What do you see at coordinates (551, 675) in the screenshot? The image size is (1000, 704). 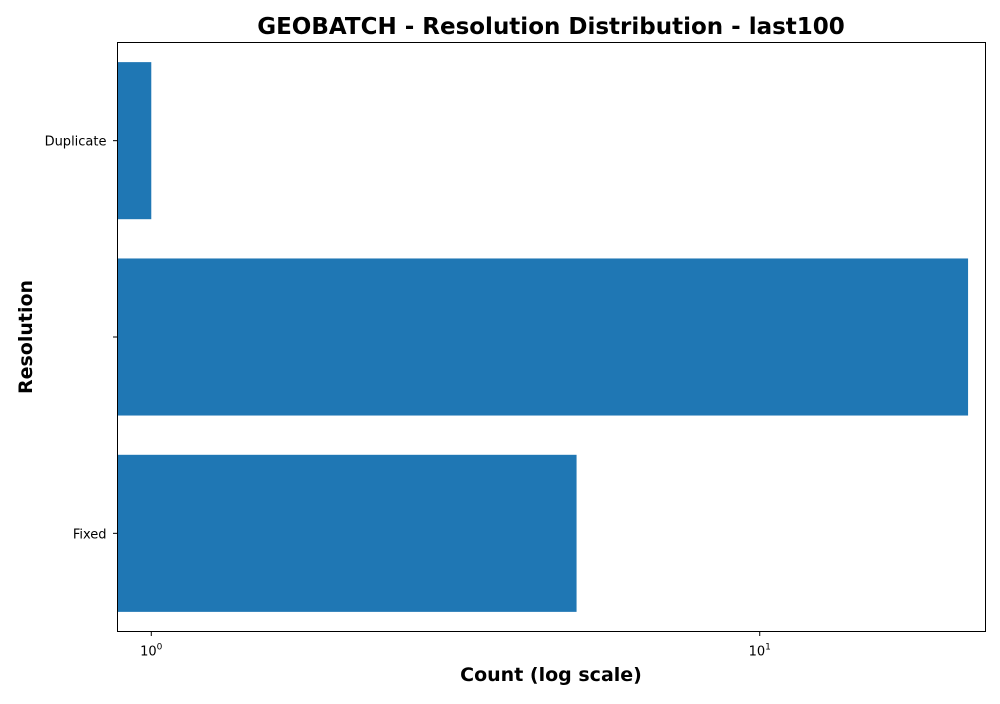 I see `x-axis-label: Count (log scale)` at bounding box center [551, 675].